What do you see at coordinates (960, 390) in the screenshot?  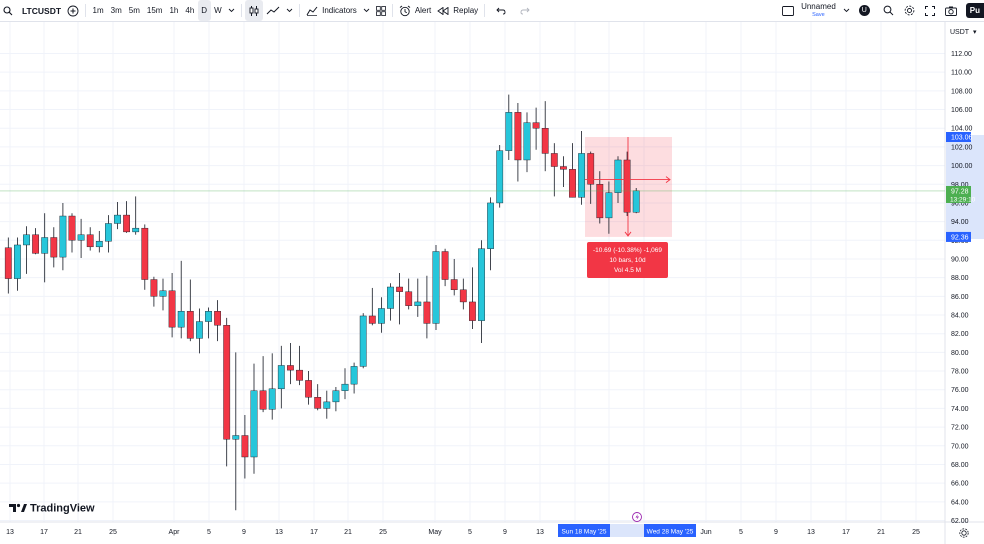 I see `price-tick-label: 76.00` at bounding box center [960, 390].